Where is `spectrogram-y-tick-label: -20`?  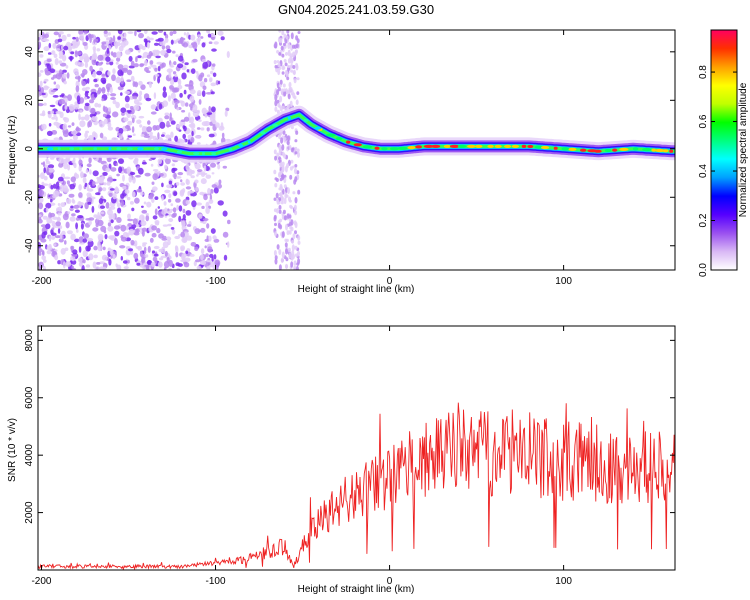 spectrogram-y-tick-label: -20 is located at coordinates (29, 197).